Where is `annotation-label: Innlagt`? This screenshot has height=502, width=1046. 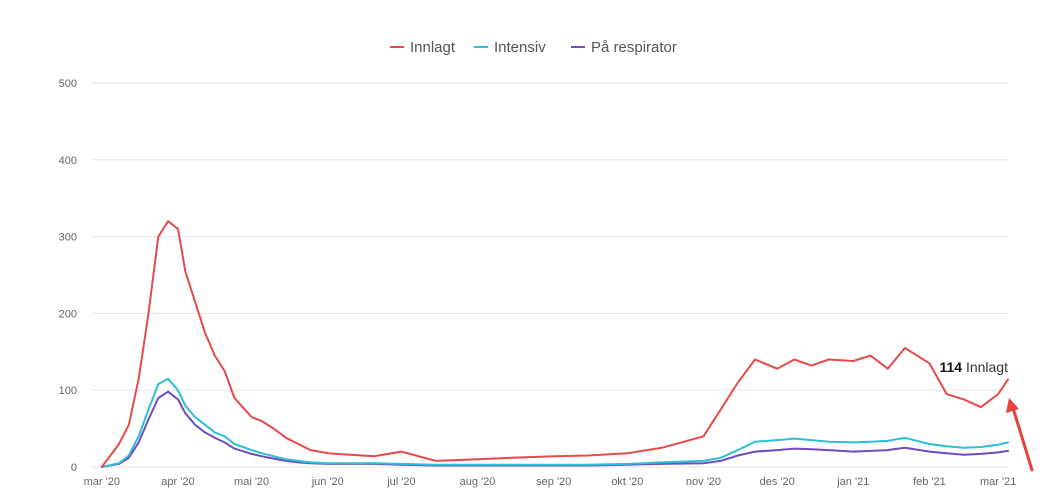
annotation-label: Innlagt is located at coordinates (985, 367).